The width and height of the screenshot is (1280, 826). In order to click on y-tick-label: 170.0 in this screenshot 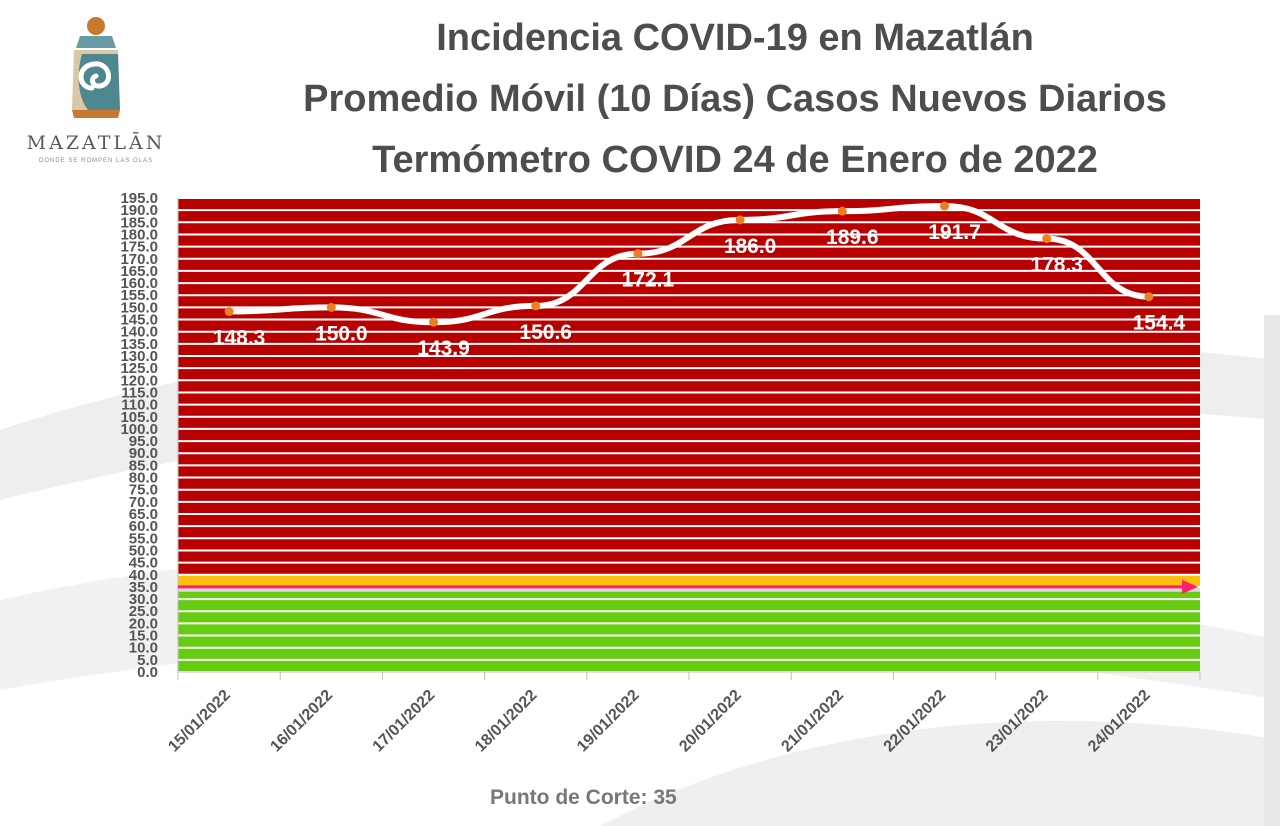, I will do `click(139, 259)`.